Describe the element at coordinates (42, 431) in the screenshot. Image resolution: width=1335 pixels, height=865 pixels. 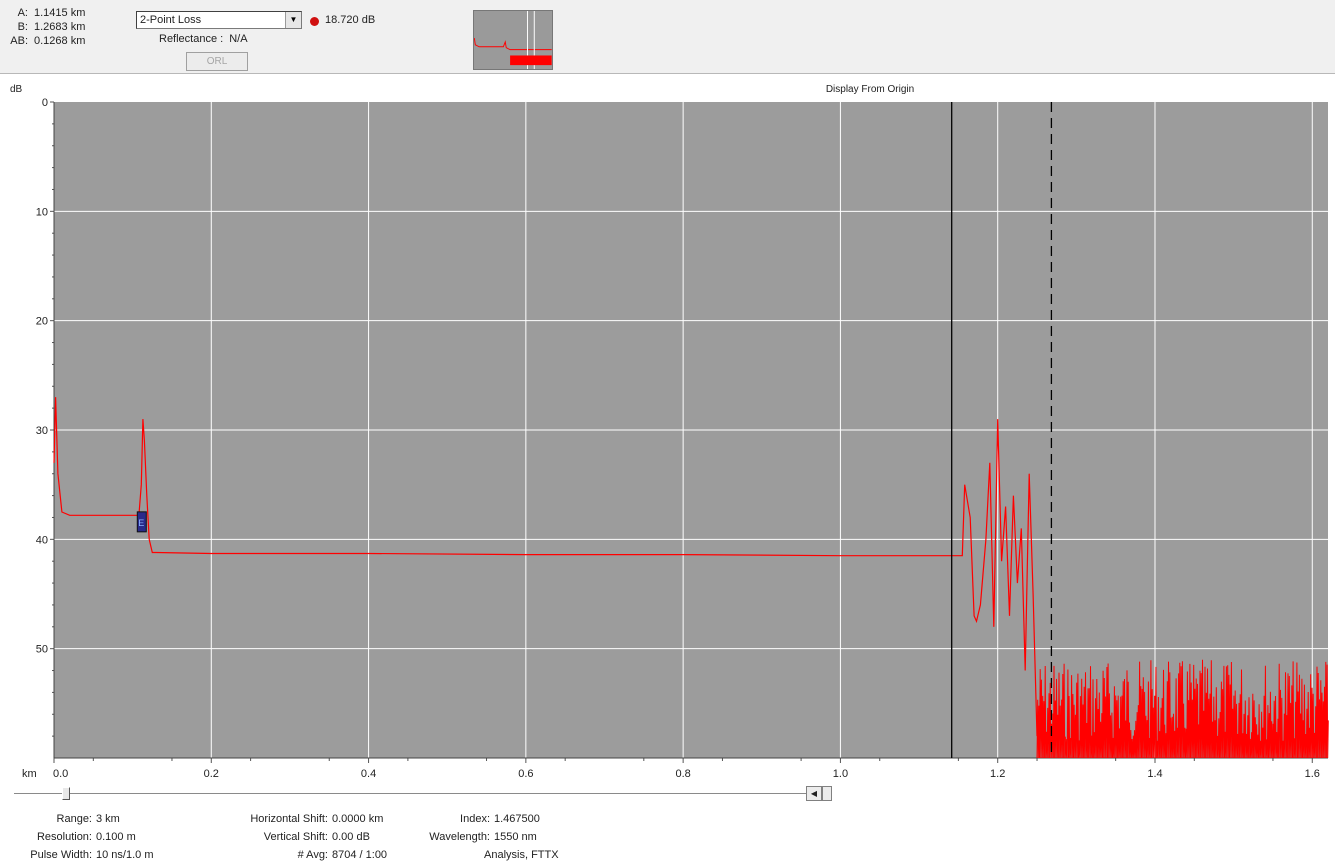
I see `y-tick-label: 30` at that location.